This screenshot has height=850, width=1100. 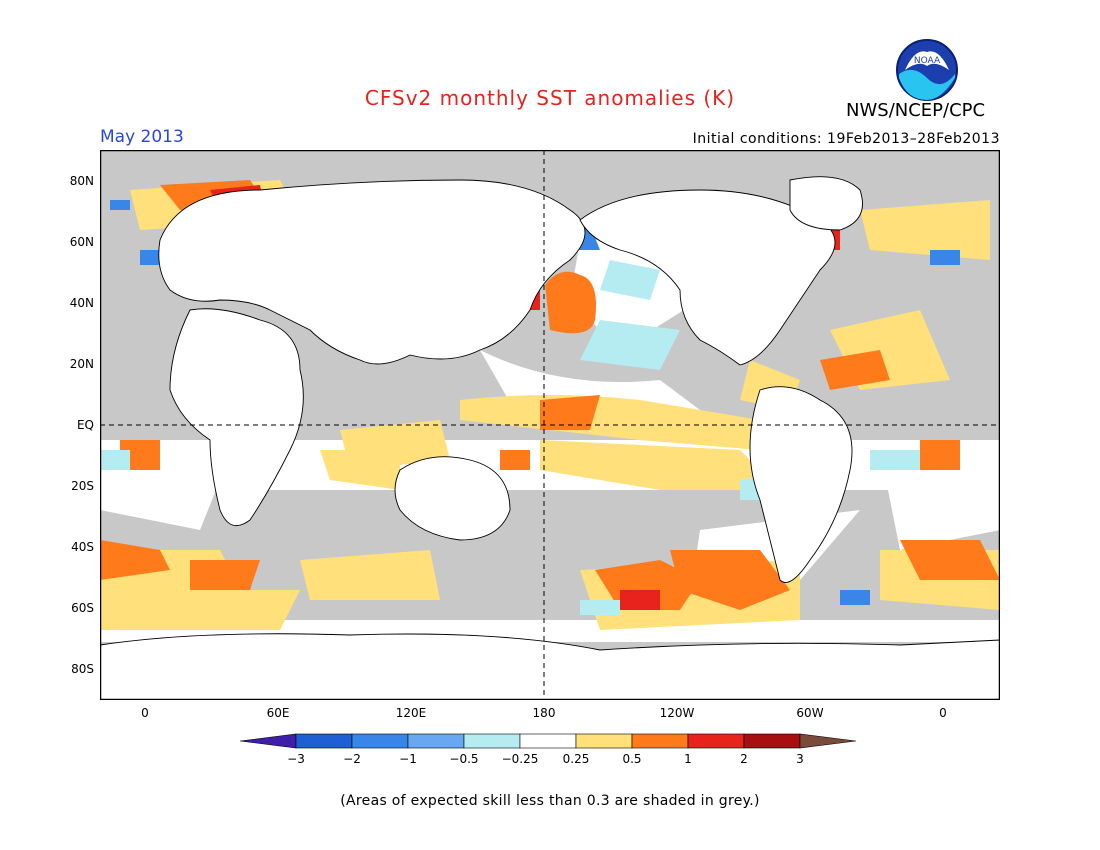 What do you see at coordinates (927, 72) in the screenshot?
I see `noaa-logo: NOAA` at bounding box center [927, 72].